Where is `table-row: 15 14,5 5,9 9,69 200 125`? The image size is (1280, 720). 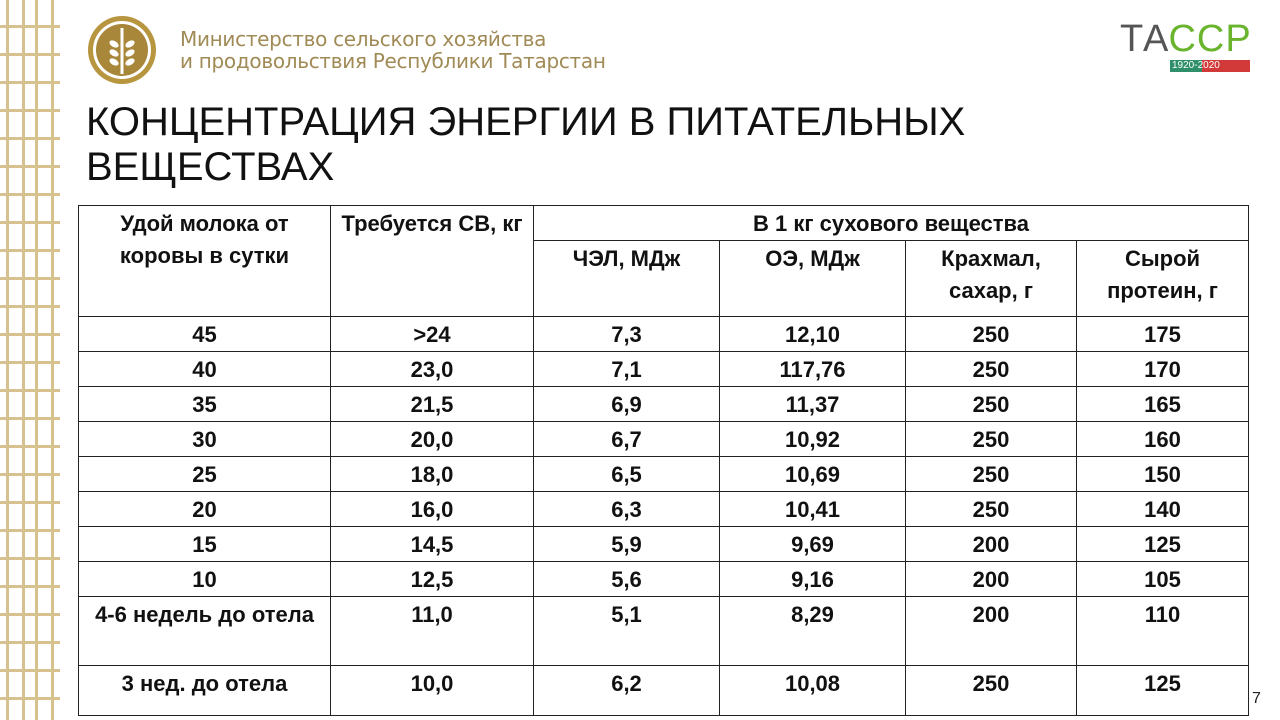
table-row: 15 14,5 5,9 9,69 200 125 is located at coordinates (663, 544).